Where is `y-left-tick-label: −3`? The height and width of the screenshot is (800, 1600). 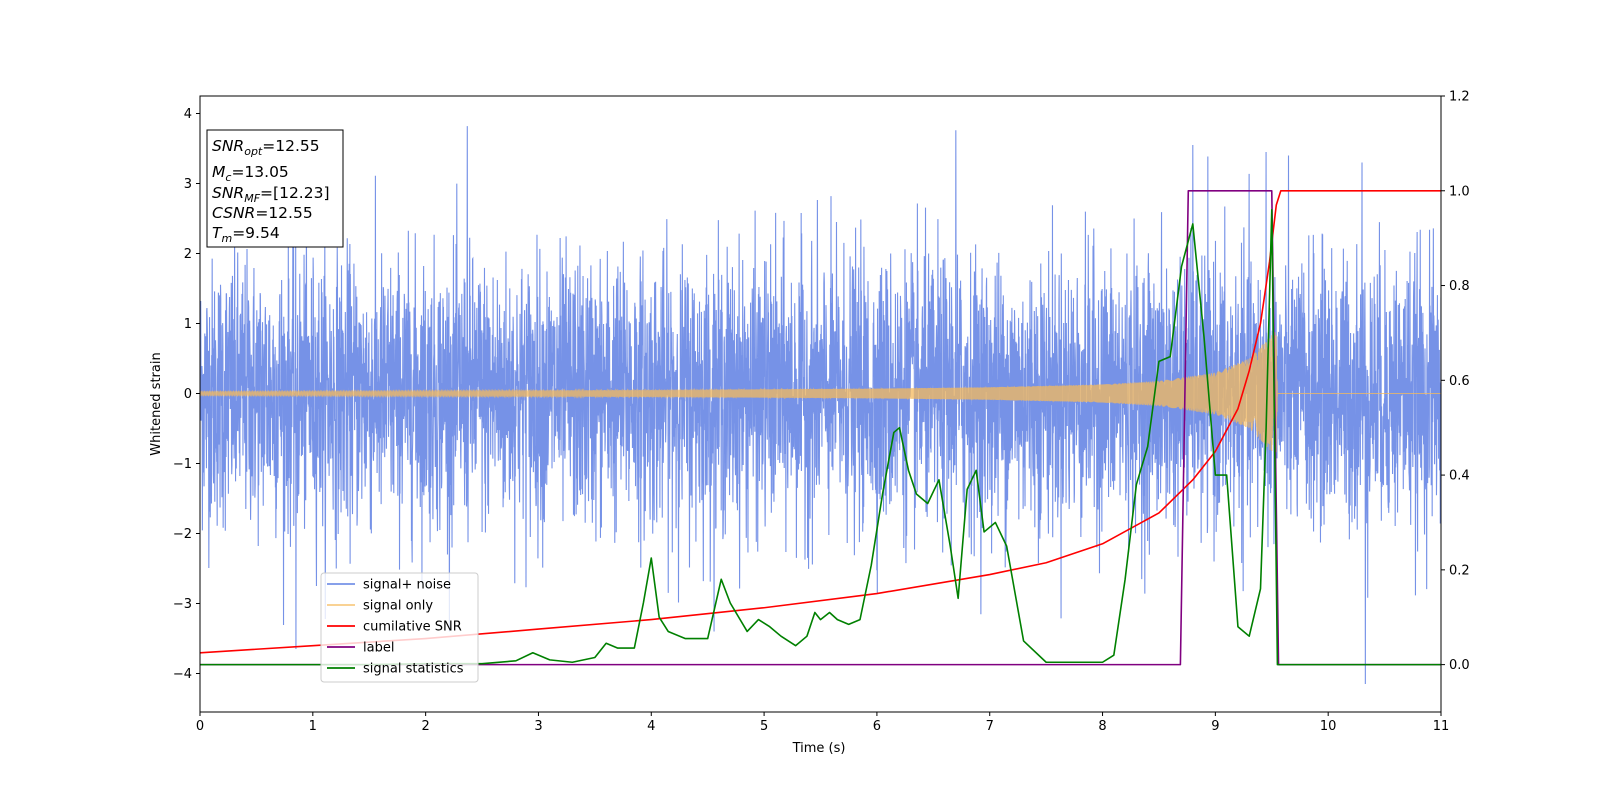 y-left-tick-label: −3 is located at coordinates (182, 604).